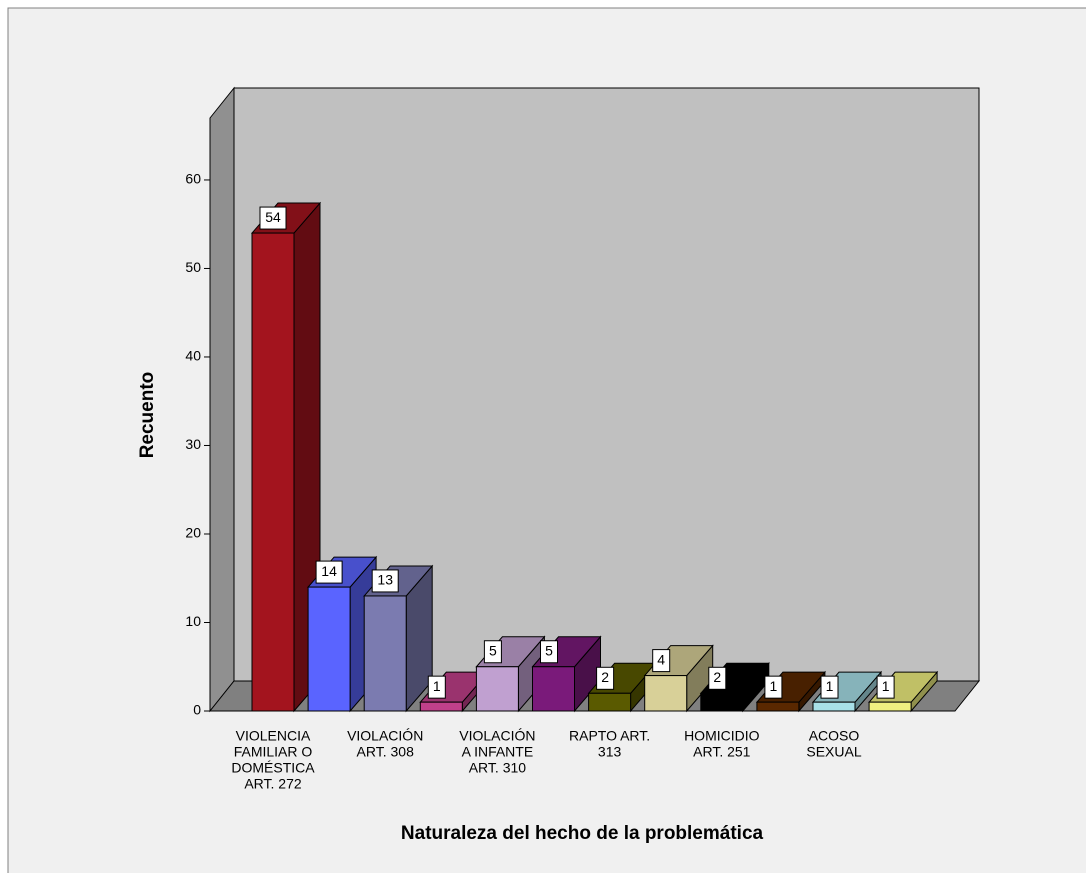 The height and width of the screenshot is (878, 1086). What do you see at coordinates (722, 752) in the screenshot?
I see `x-tick-label: ART. 251` at bounding box center [722, 752].